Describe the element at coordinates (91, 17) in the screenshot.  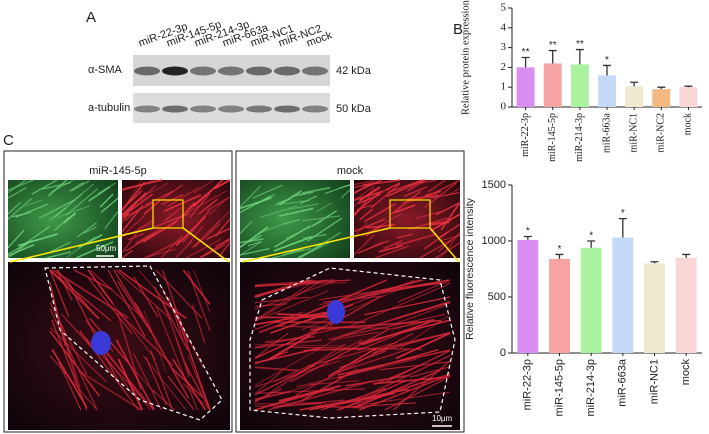
I see `panel-label: A` at that location.